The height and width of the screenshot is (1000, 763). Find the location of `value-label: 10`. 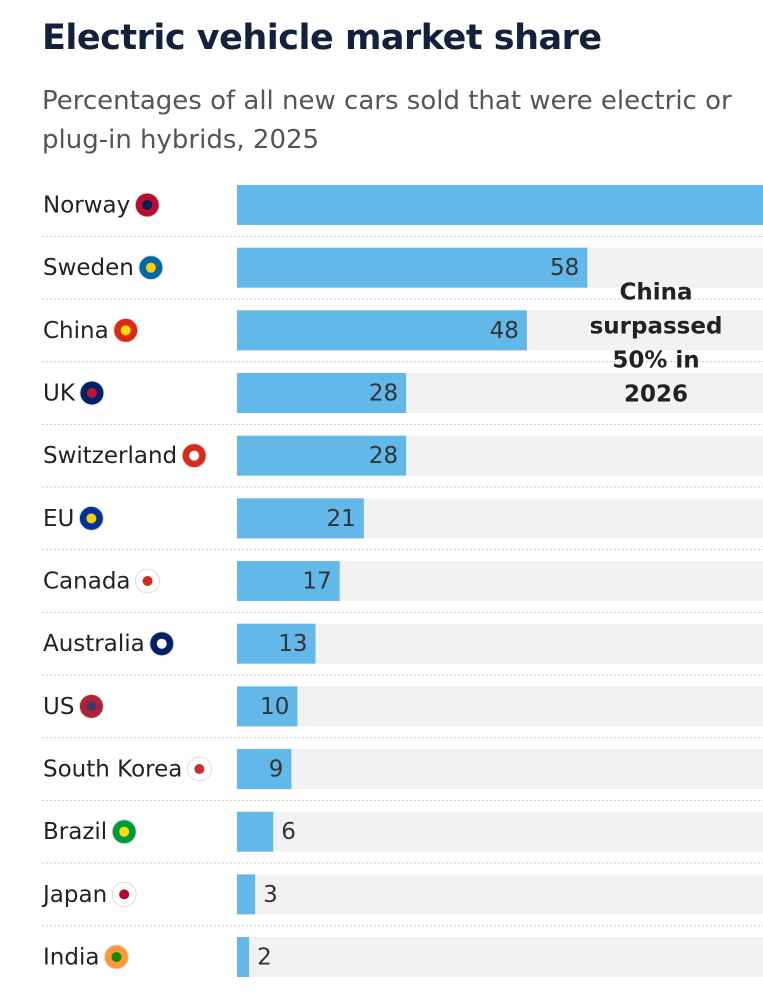

value-label: 10 is located at coordinates (274, 707).